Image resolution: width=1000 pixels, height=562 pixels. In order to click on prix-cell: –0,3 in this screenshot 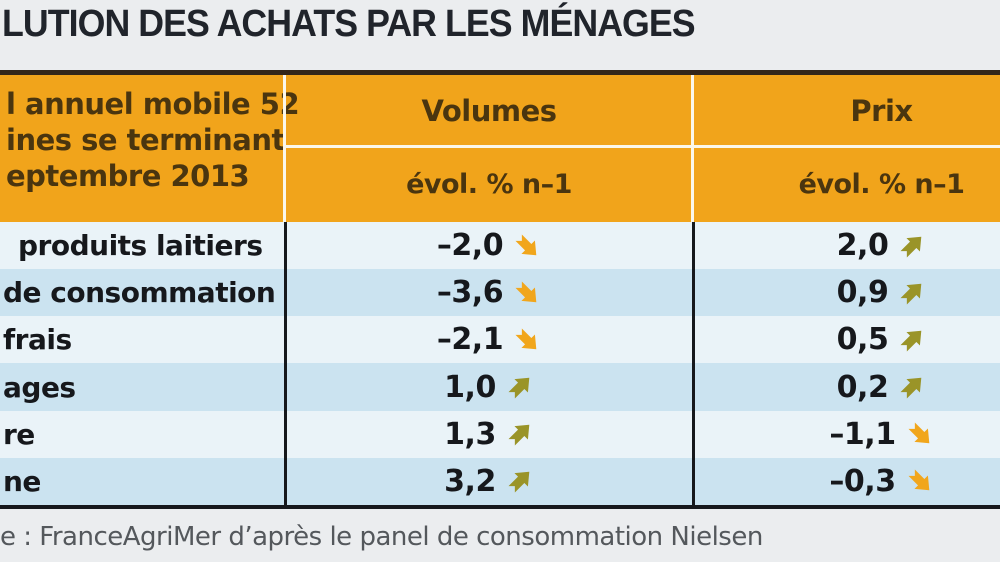, I will do `click(846, 481)`.